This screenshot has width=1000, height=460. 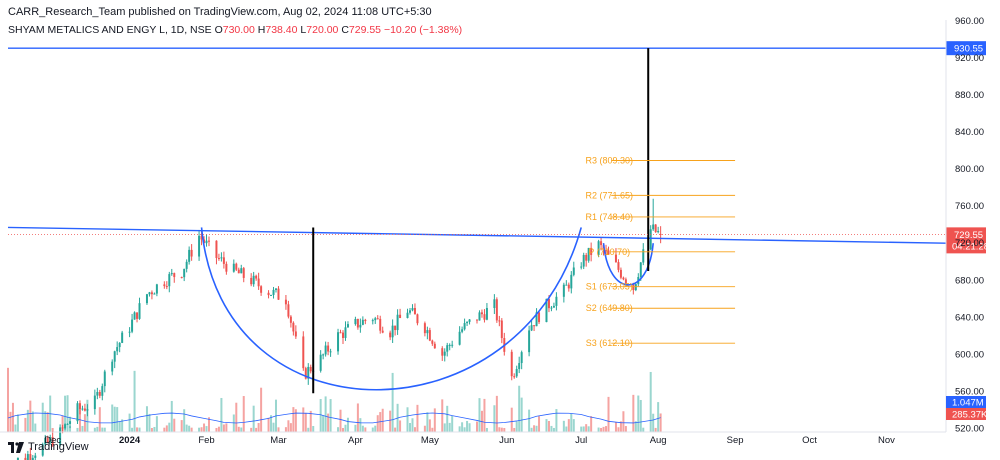 What do you see at coordinates (609, 252) in the screenshot?
I see `pivot-label: P (710.70)` at bounding box center [609, 252].